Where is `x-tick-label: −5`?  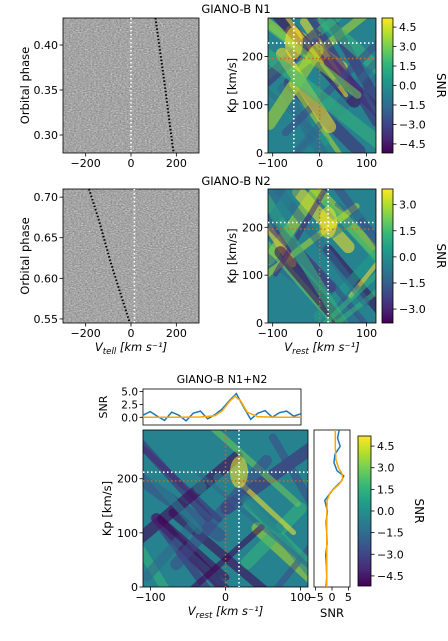
x-tick-label: −5 is located at coordinates (316, 597).